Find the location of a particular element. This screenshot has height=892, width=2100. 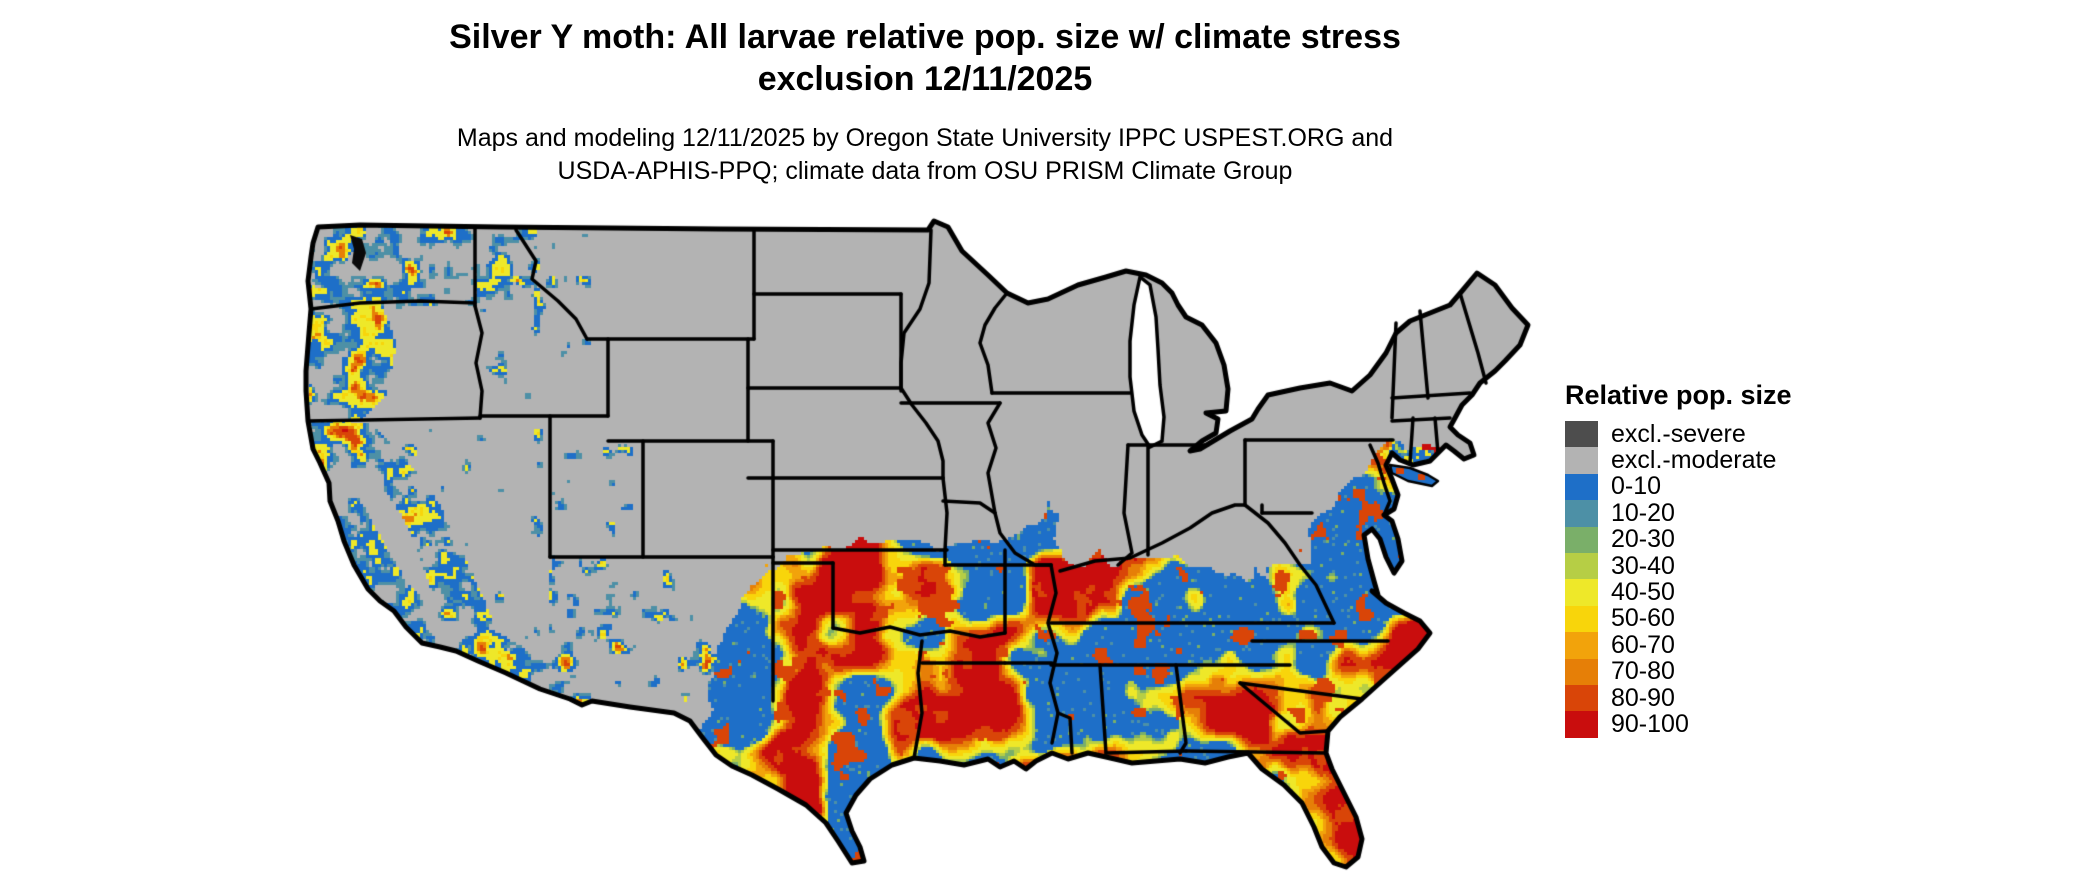

legend-label: 30-40 is located at coordinates (1643, 565).